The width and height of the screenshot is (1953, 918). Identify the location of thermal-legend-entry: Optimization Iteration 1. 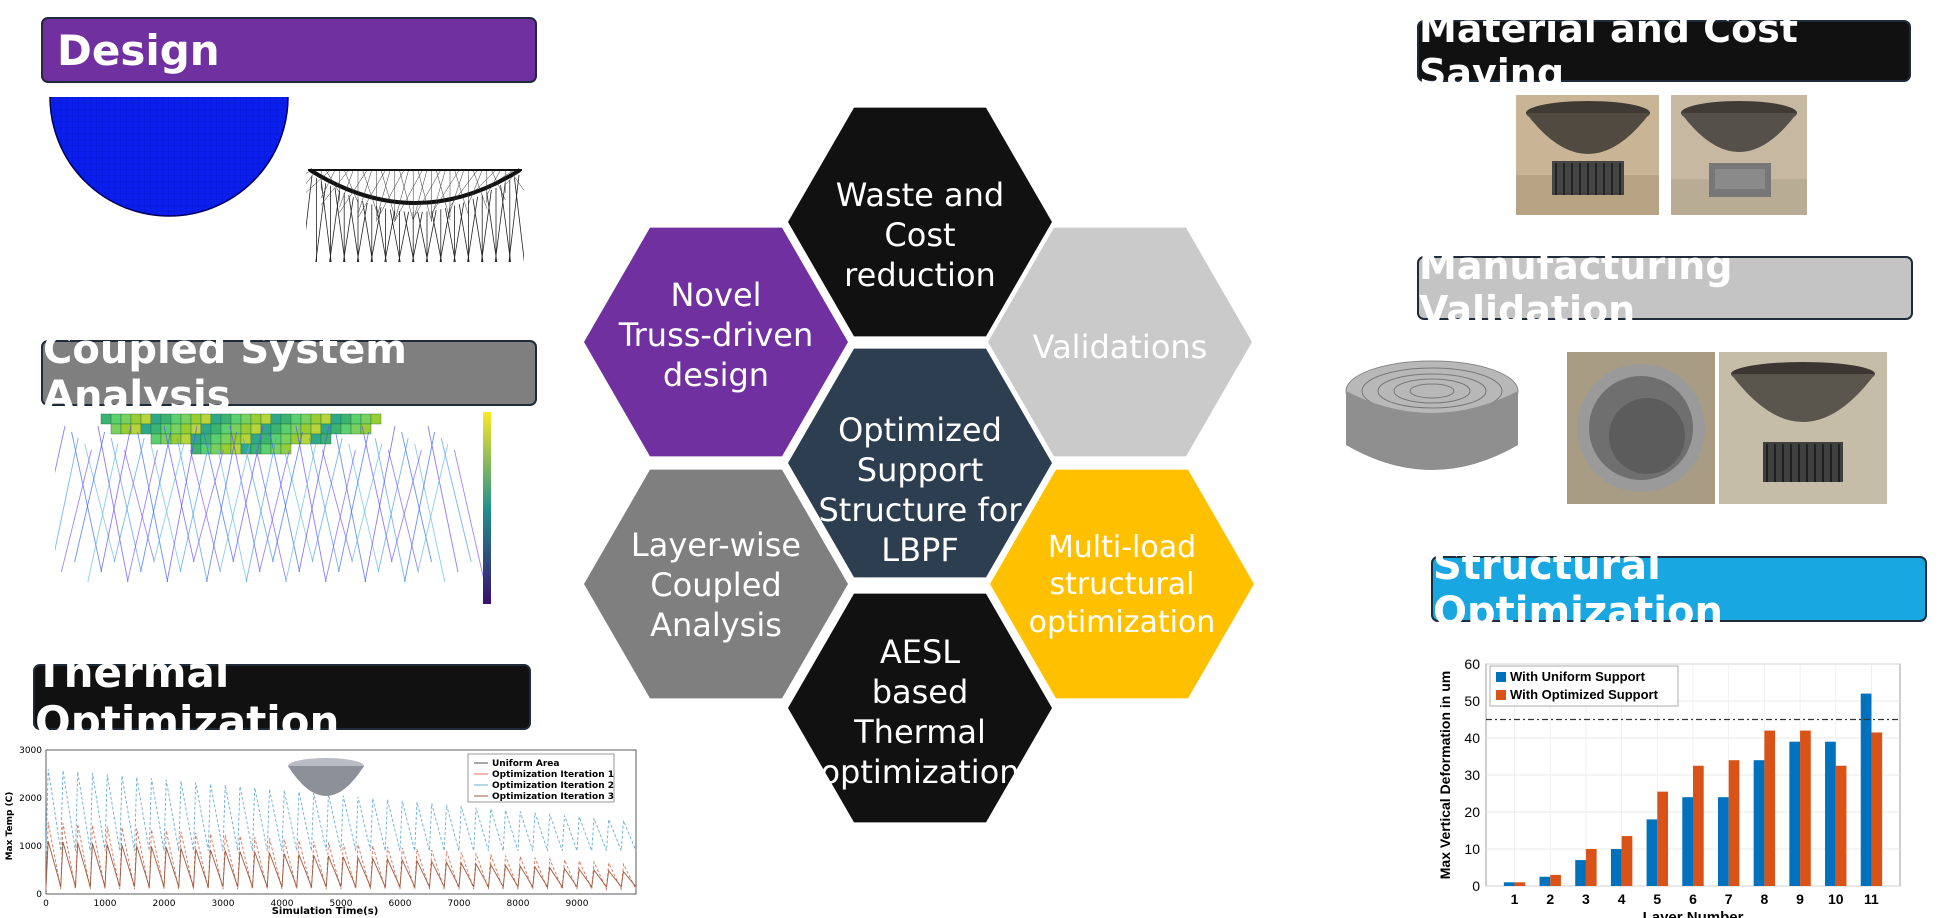
(553, 775).